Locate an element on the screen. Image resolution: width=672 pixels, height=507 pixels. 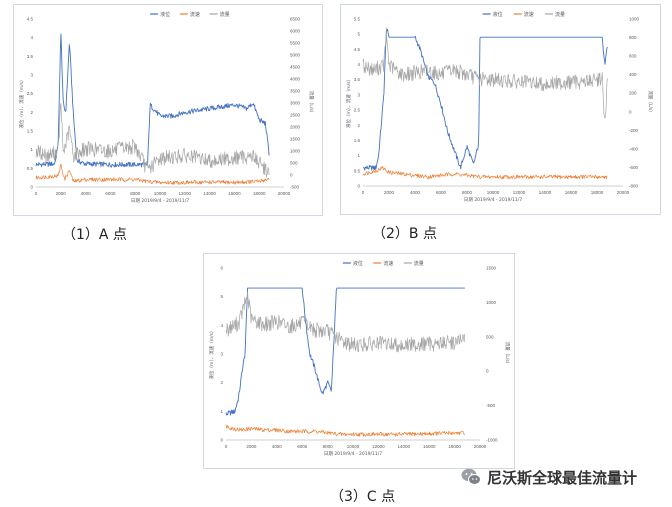
y-right-tick-label: 6000 is located at coordinates (295, 31).